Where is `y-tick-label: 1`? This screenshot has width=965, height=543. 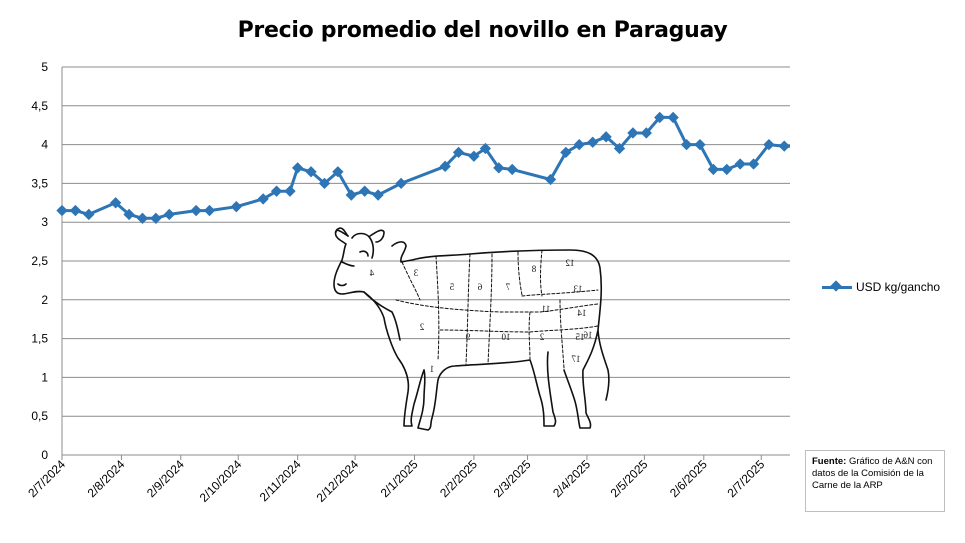 y-tick-label: 1 is located at coordinates (44, 377).